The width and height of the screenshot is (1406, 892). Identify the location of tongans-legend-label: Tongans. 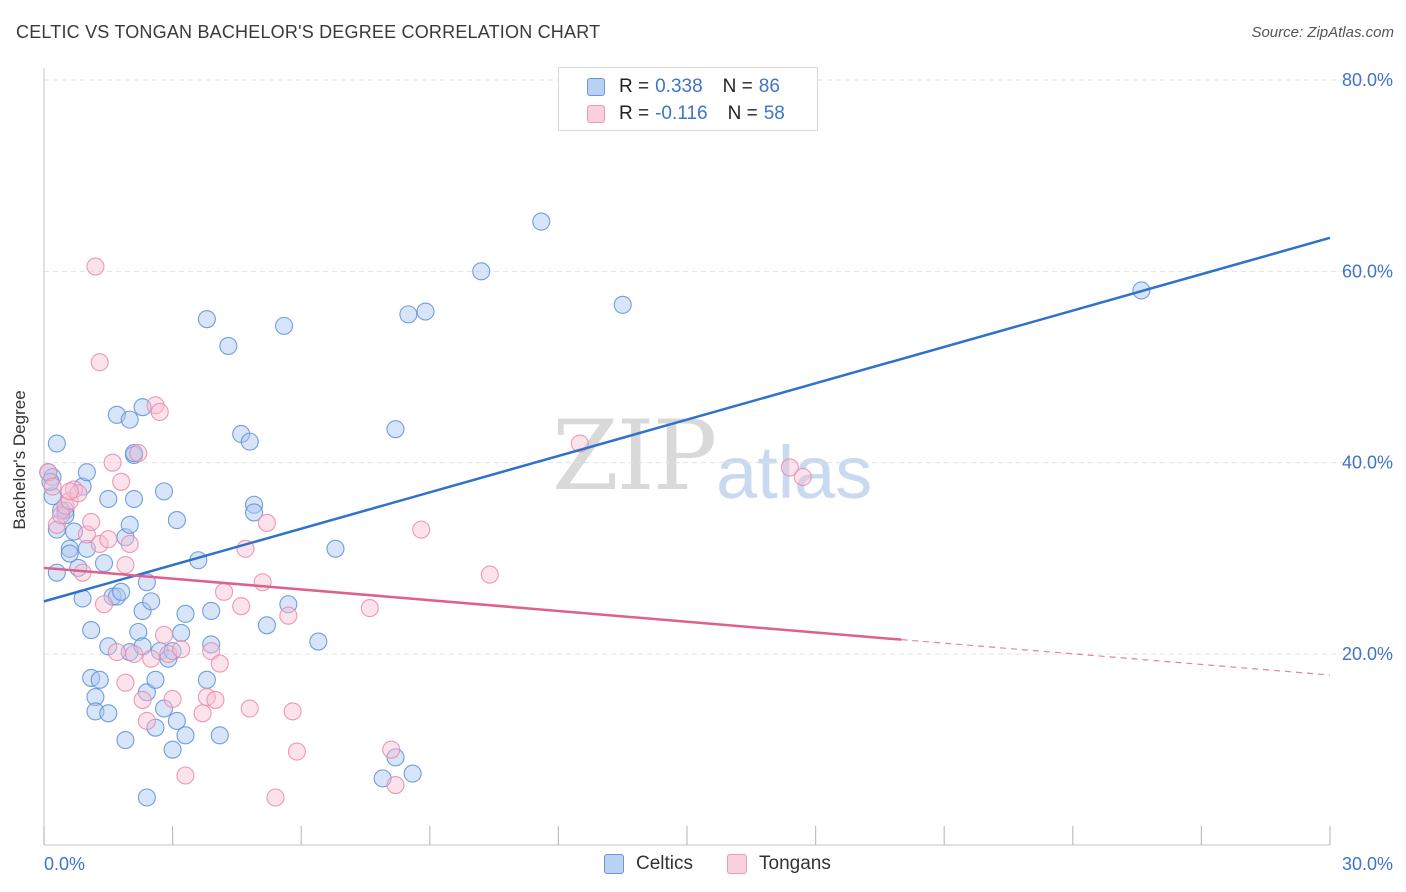
(795, 863).